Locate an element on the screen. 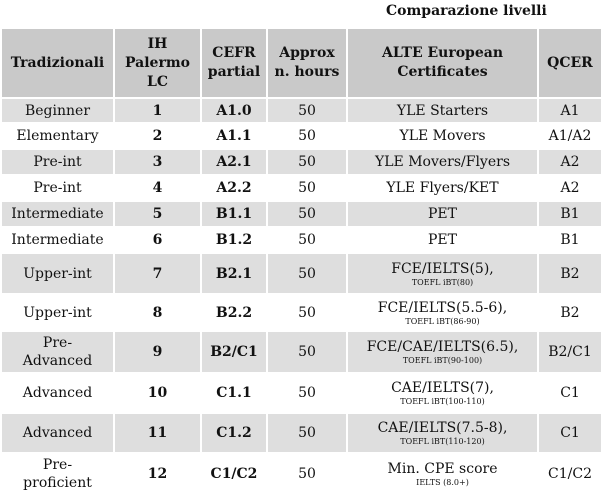 Image resolution: width=601 pixels, height=501 pixels. cefr-cell: C1/C2 is located at coordinates (234, 474).